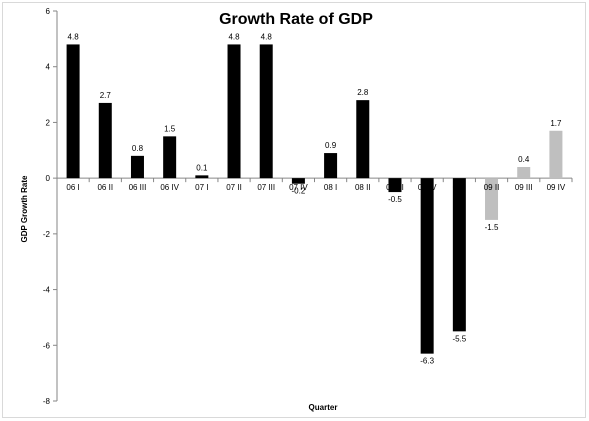 This screenshot has width=589, height=421. Describe the element at coordinates (524, 159) in the screenshot. I see `data-label: 0.4` at that location.